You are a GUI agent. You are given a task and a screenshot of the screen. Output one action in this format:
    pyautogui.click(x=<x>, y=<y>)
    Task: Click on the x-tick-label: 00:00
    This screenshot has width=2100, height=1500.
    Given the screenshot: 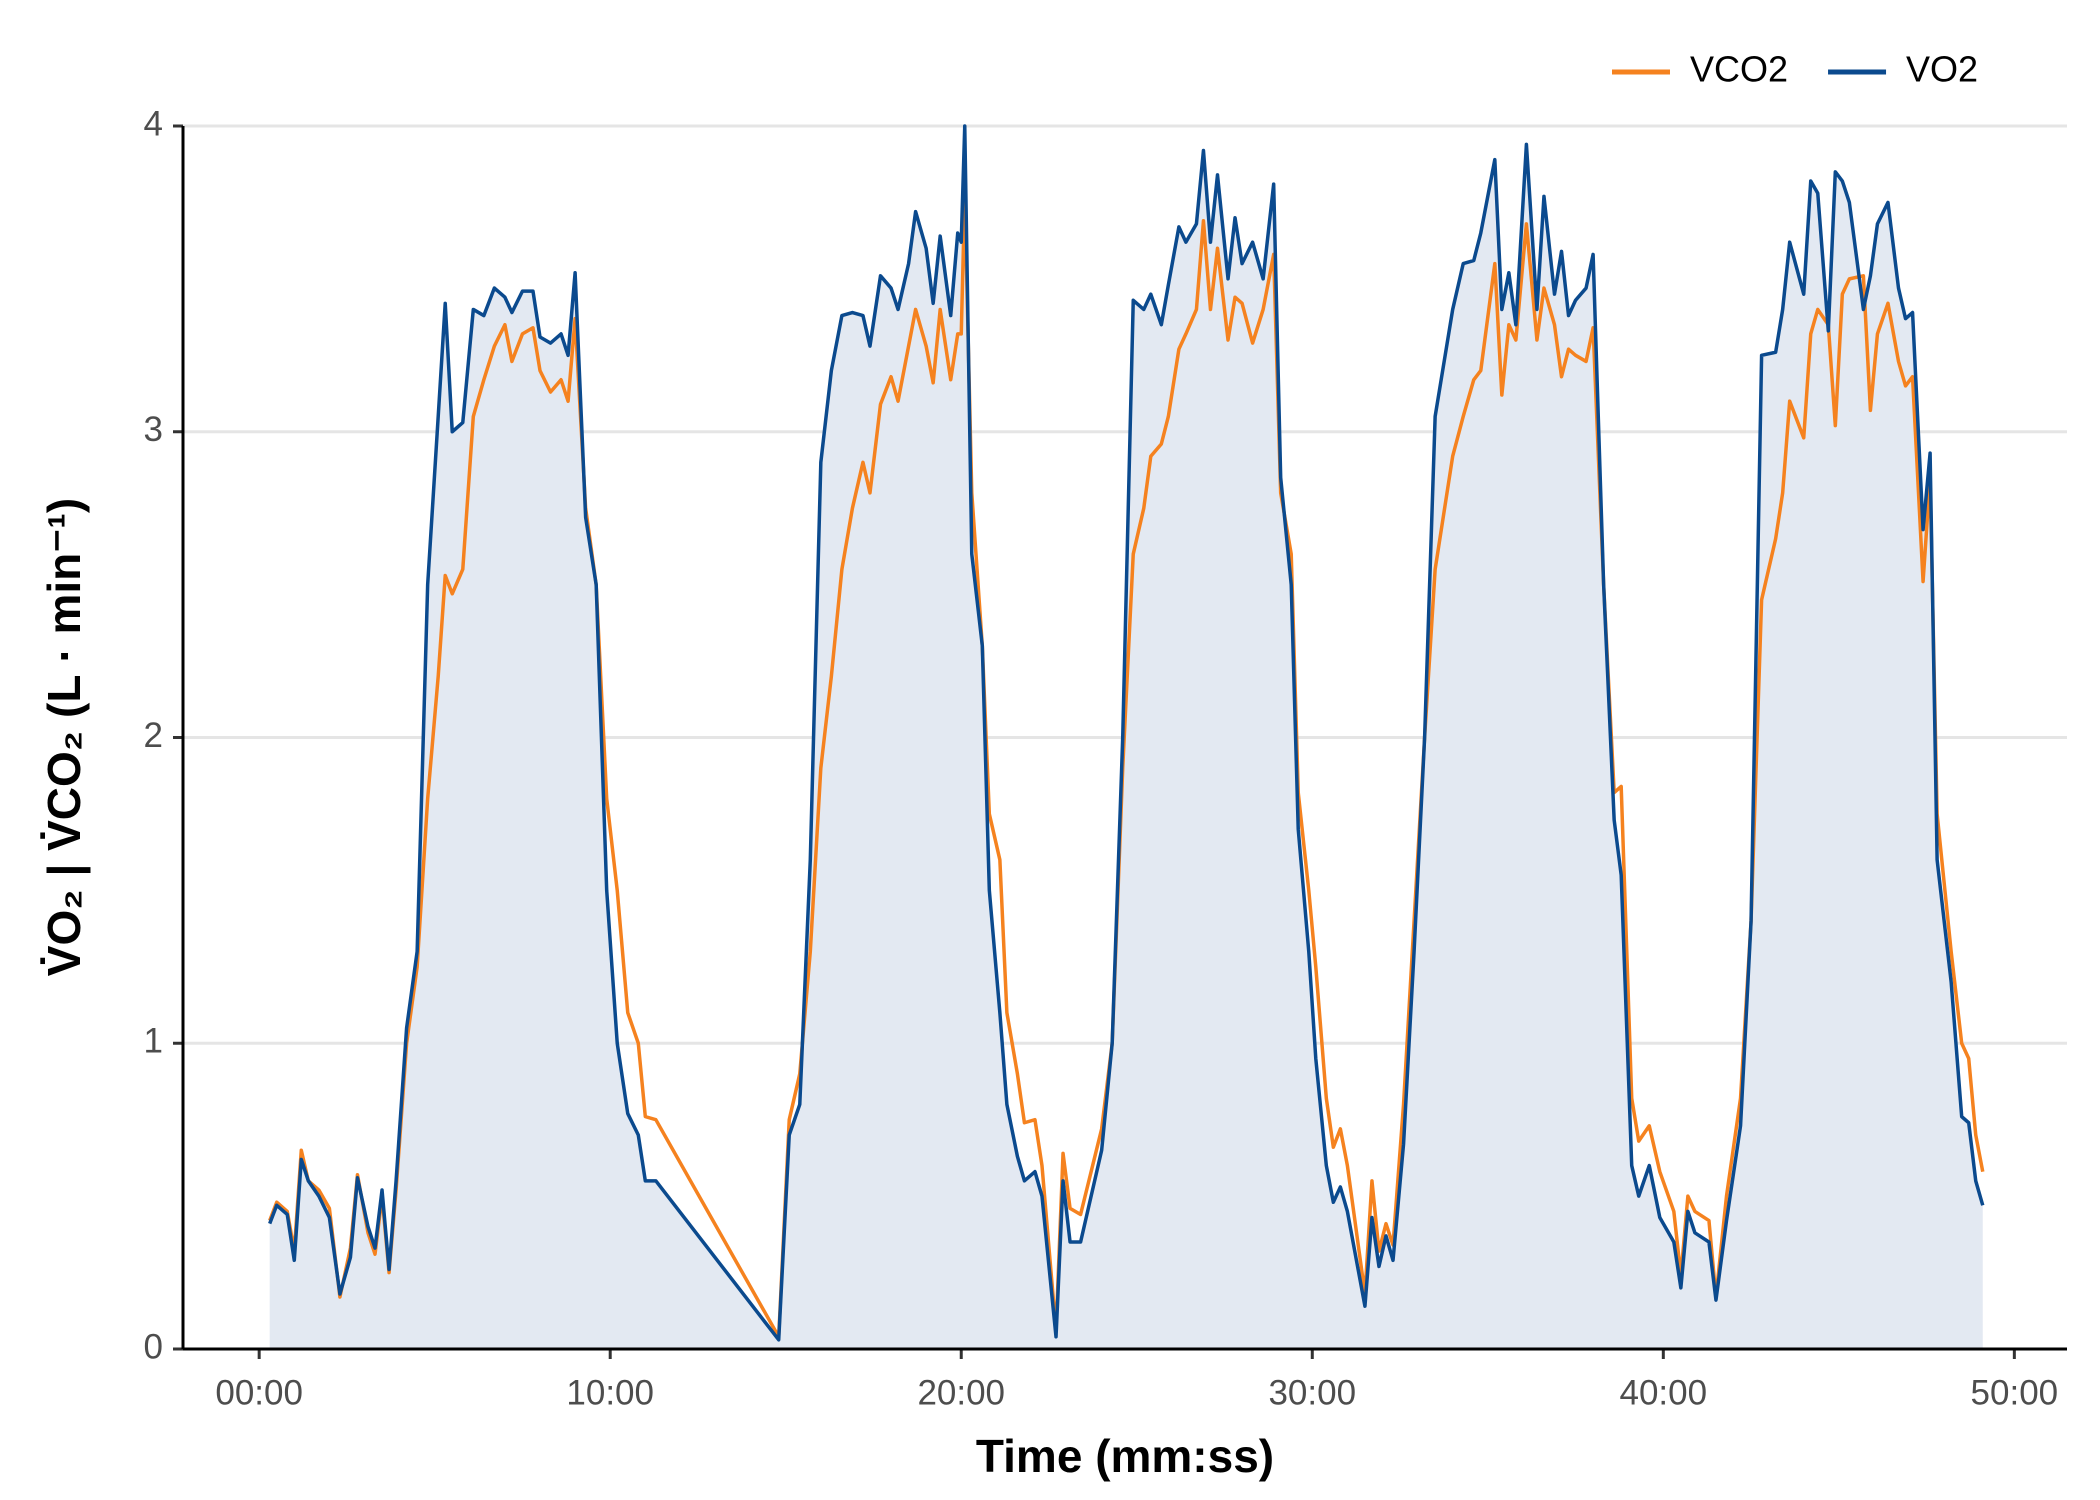 What is the action you would take?
    pyautogui.click(x=259, y=1392)
    